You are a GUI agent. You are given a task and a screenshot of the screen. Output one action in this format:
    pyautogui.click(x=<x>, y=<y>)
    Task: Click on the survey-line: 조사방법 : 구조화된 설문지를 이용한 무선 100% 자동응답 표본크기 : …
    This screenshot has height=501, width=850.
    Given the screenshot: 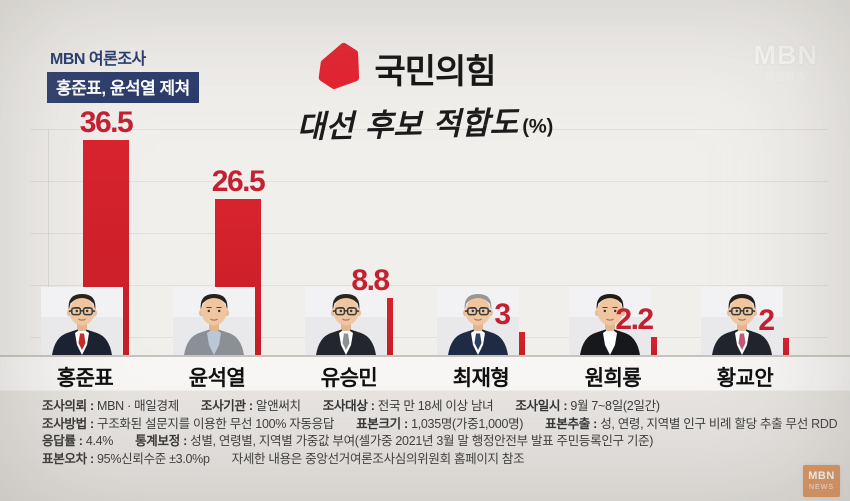 What is the action you would take?
    pyautogui.click(x=441, y=425)
    